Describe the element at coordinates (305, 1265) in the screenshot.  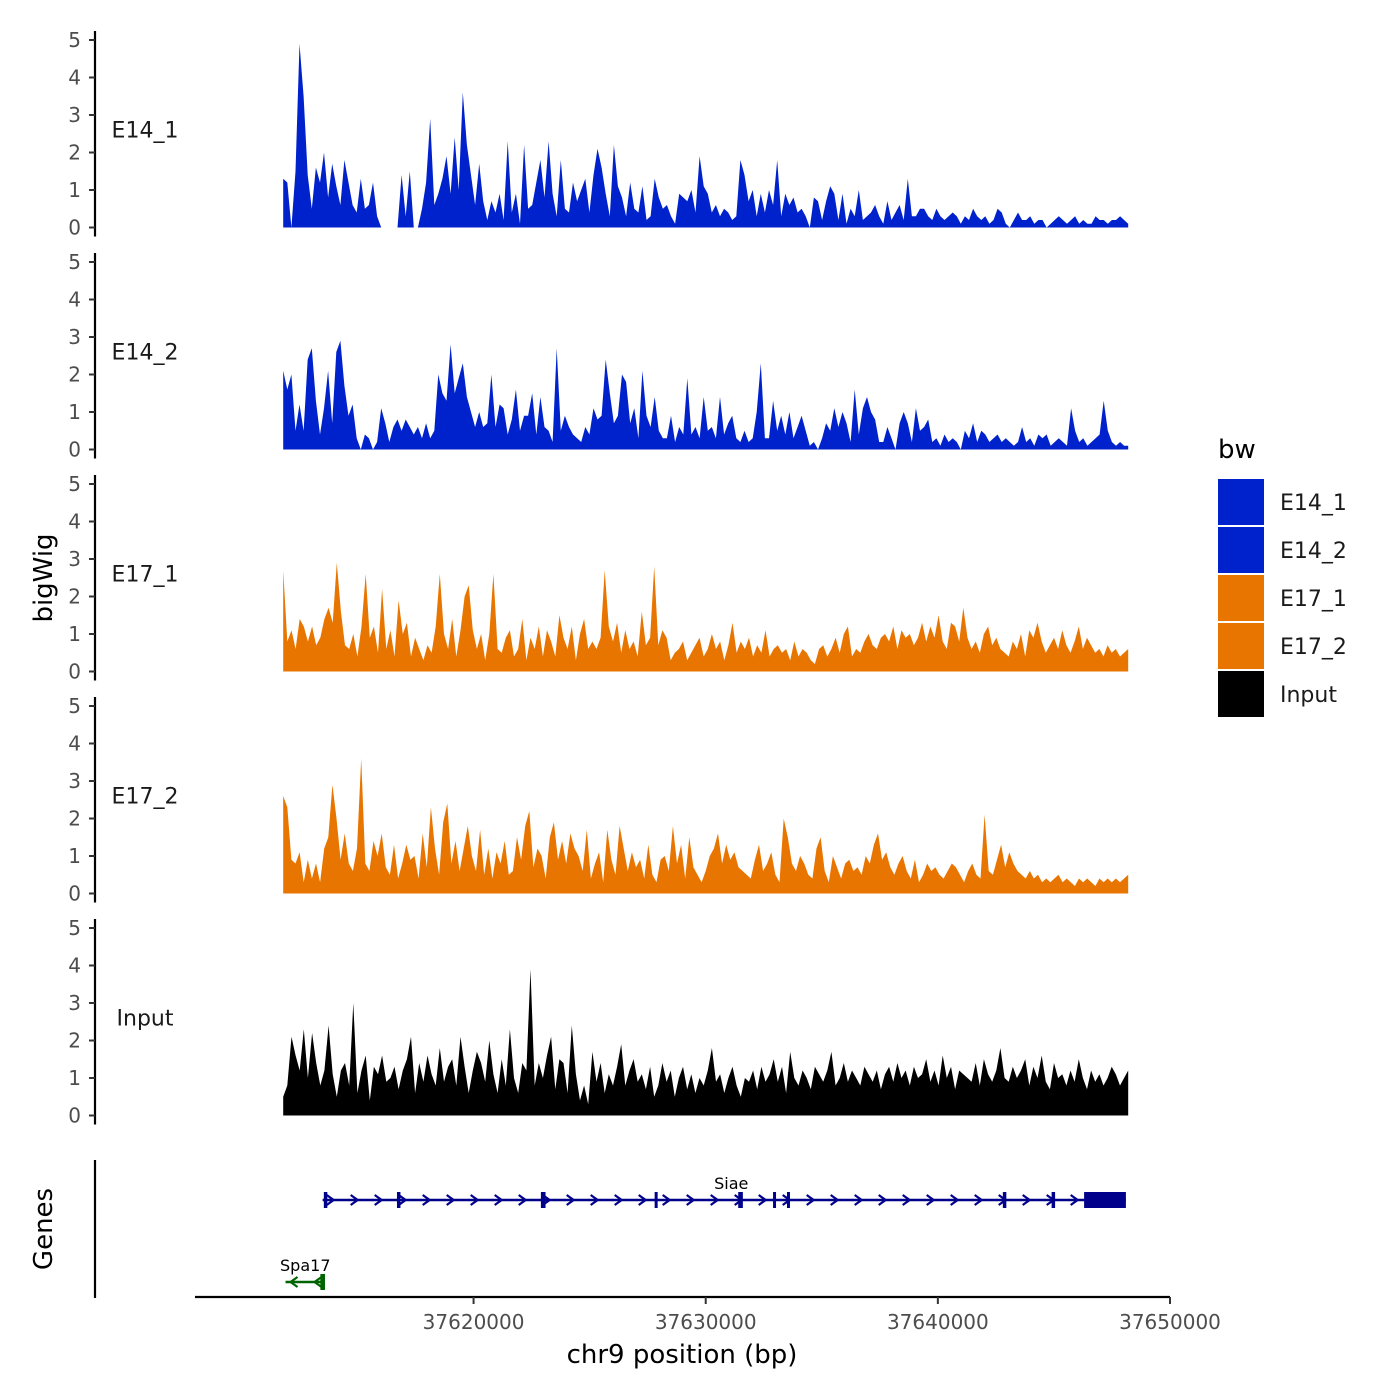
I see `gene-label: Spa17` at that location.